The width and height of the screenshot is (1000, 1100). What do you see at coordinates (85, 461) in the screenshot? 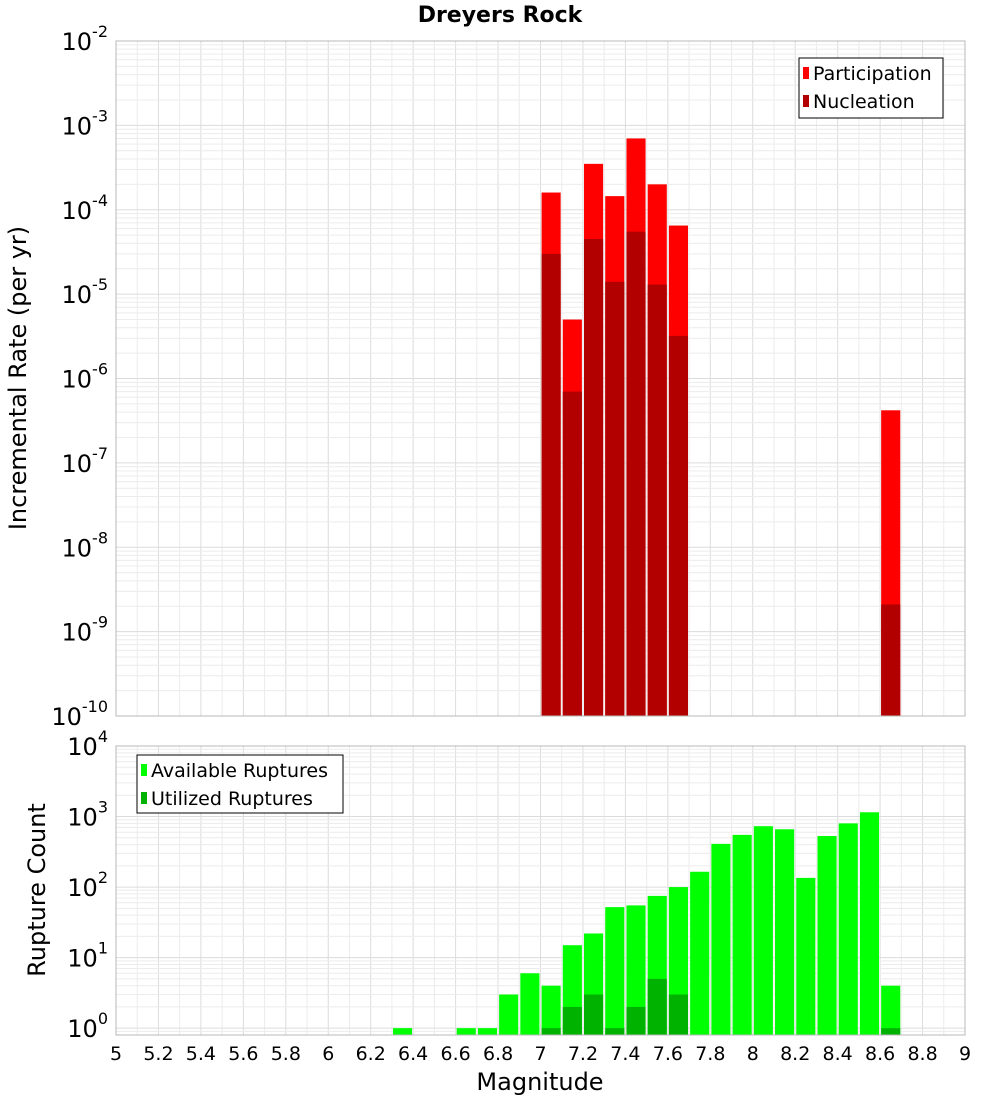
I see `rate-y-tick-label: 10⁻⁷` at bounding box center [85, 461].